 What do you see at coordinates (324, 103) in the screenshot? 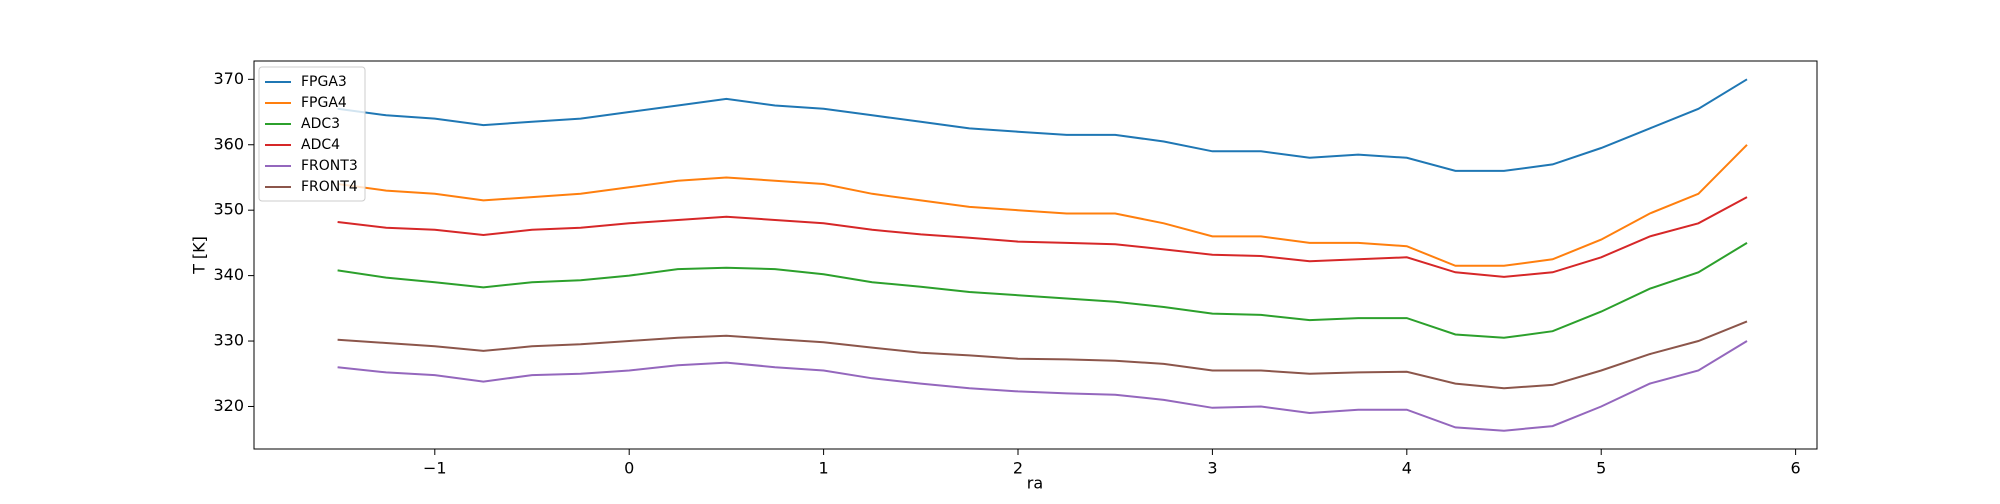
I see `legend-label: FPGA4` at bounding box center [324, 103].